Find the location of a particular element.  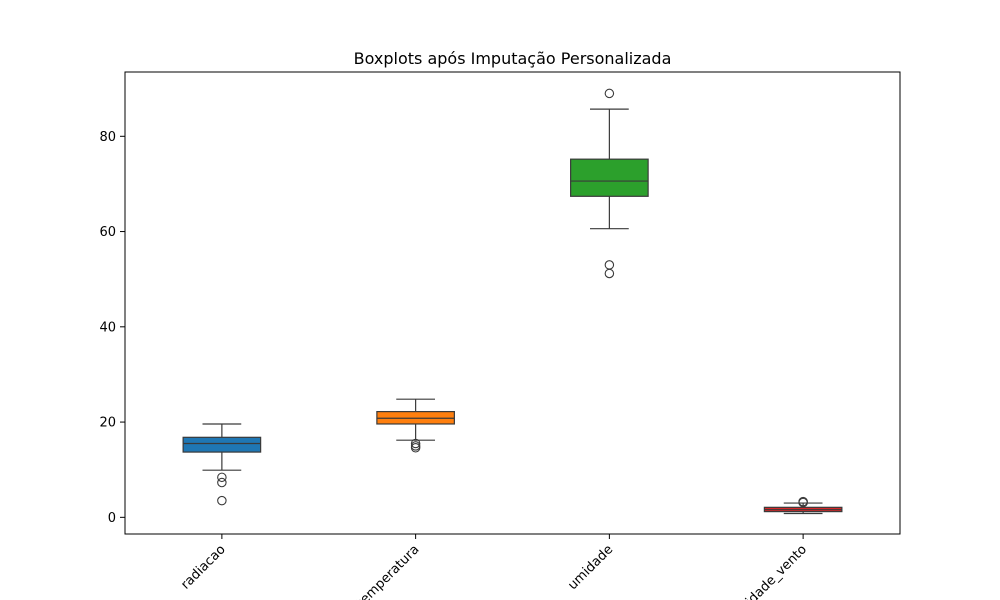

chart-title: Boxplots após Imputação Personalizada is located at coordinates (513, 58).